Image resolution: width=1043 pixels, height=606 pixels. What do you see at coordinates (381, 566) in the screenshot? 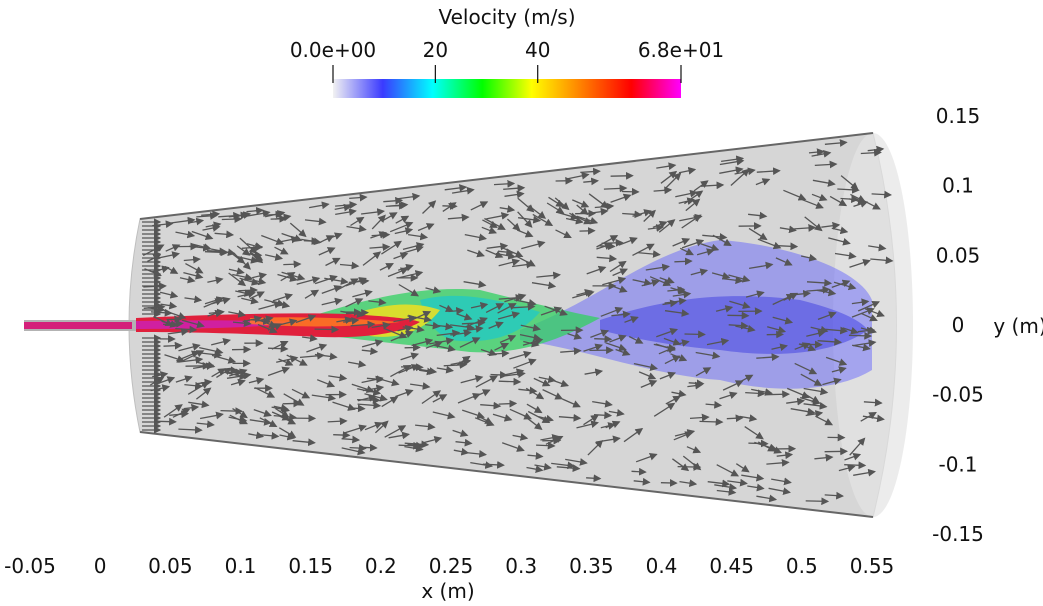
I see `x-tick-label: 0.2` at bounding box center [381, 566].